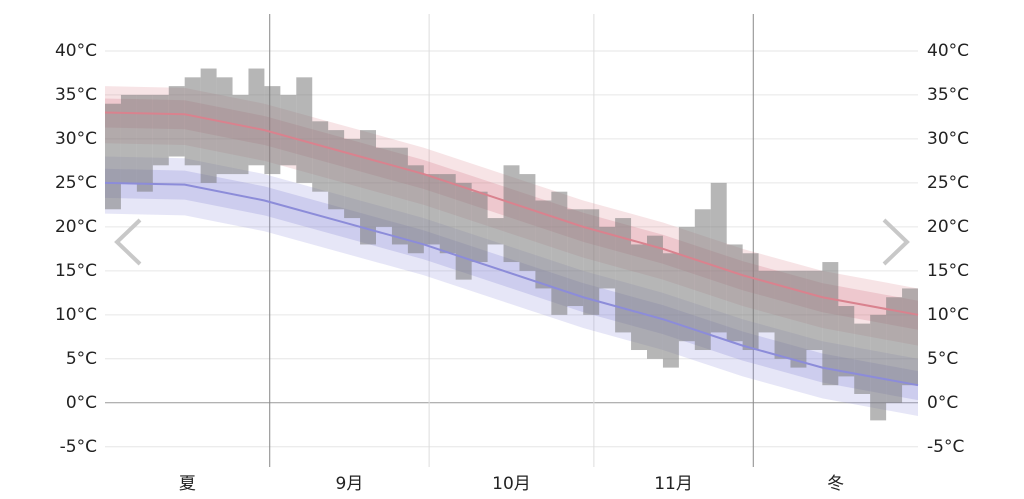  What do you see at coordinates (76, 271) in the screenshot?
I see `y-tick-label: 15°C` at bounding box center [76, 271].